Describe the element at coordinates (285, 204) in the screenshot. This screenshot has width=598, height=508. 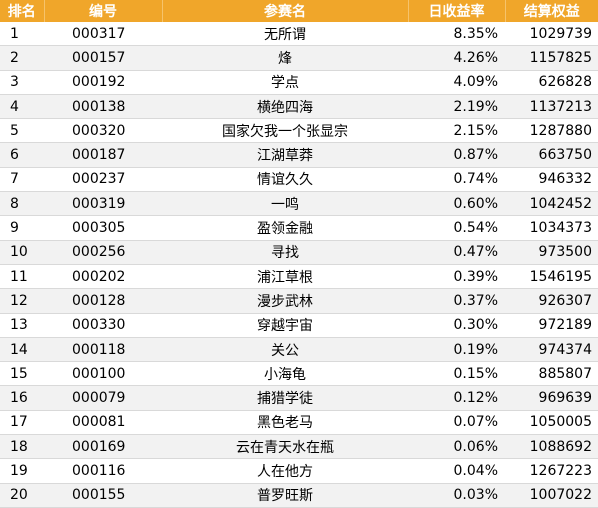
I see `contestant-name-cell: 一鸣` at that location.